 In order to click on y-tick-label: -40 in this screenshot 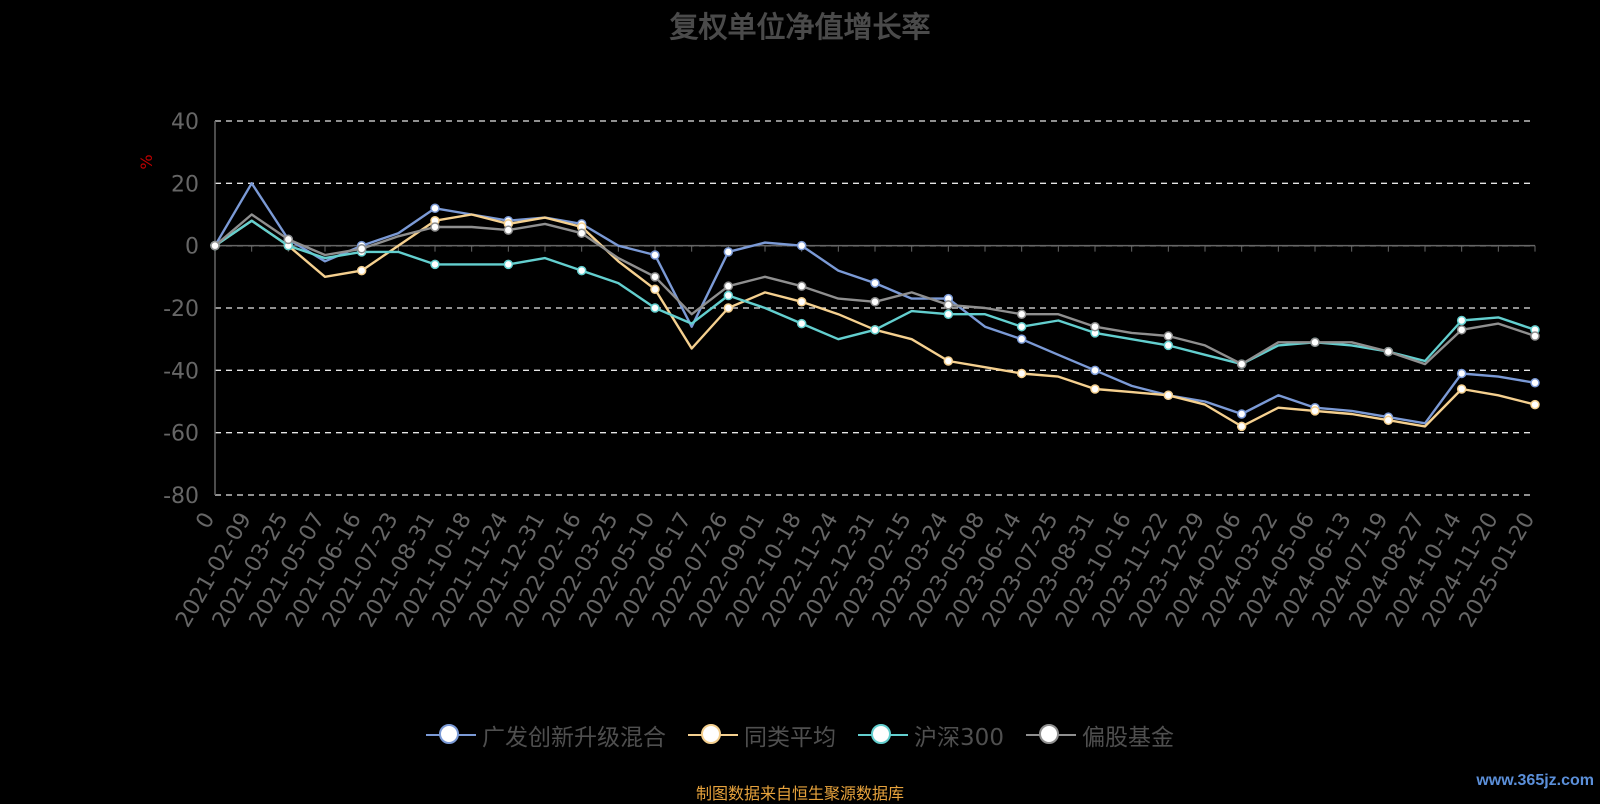, I will do `click(181, 371)`.